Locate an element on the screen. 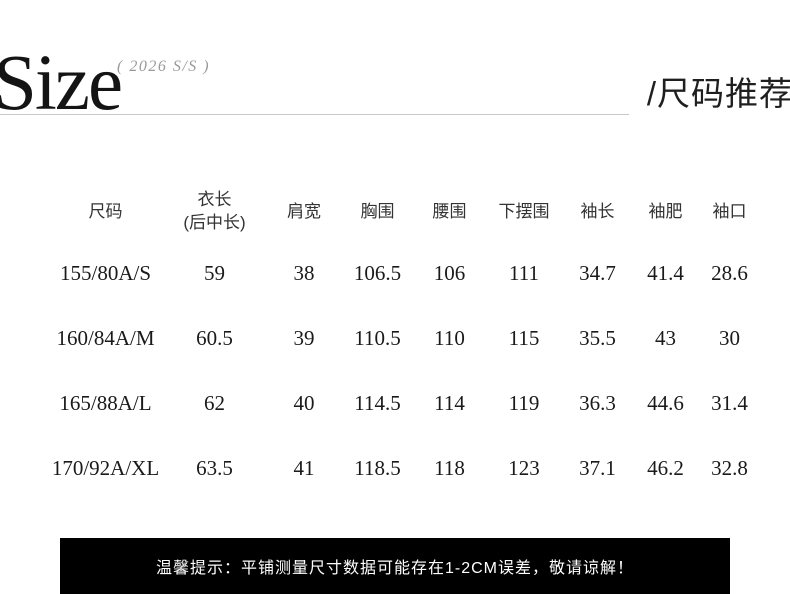 The image size is (790, 594). col-header-waist: 腰围 is located at coordinates (449, 212).